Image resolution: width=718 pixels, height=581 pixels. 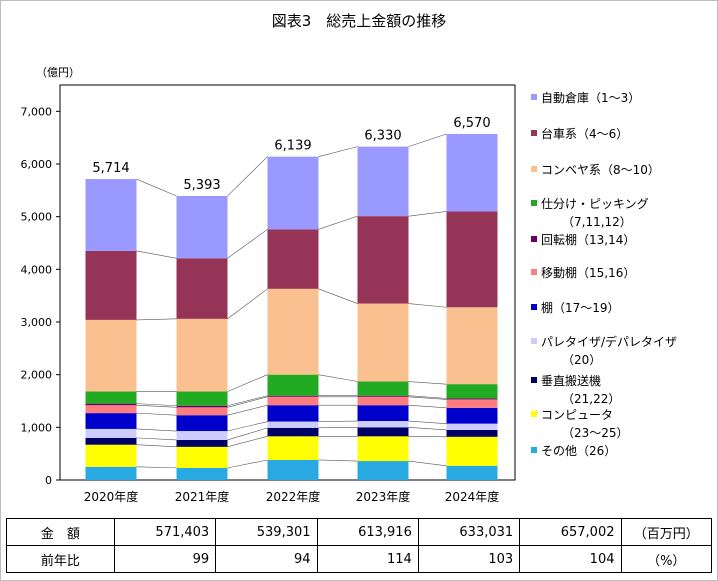 What do you see at coordinates (472, 496) in the screenshot?
I see `x-tick-label: 2024年度` at bounding box center [472, 496].